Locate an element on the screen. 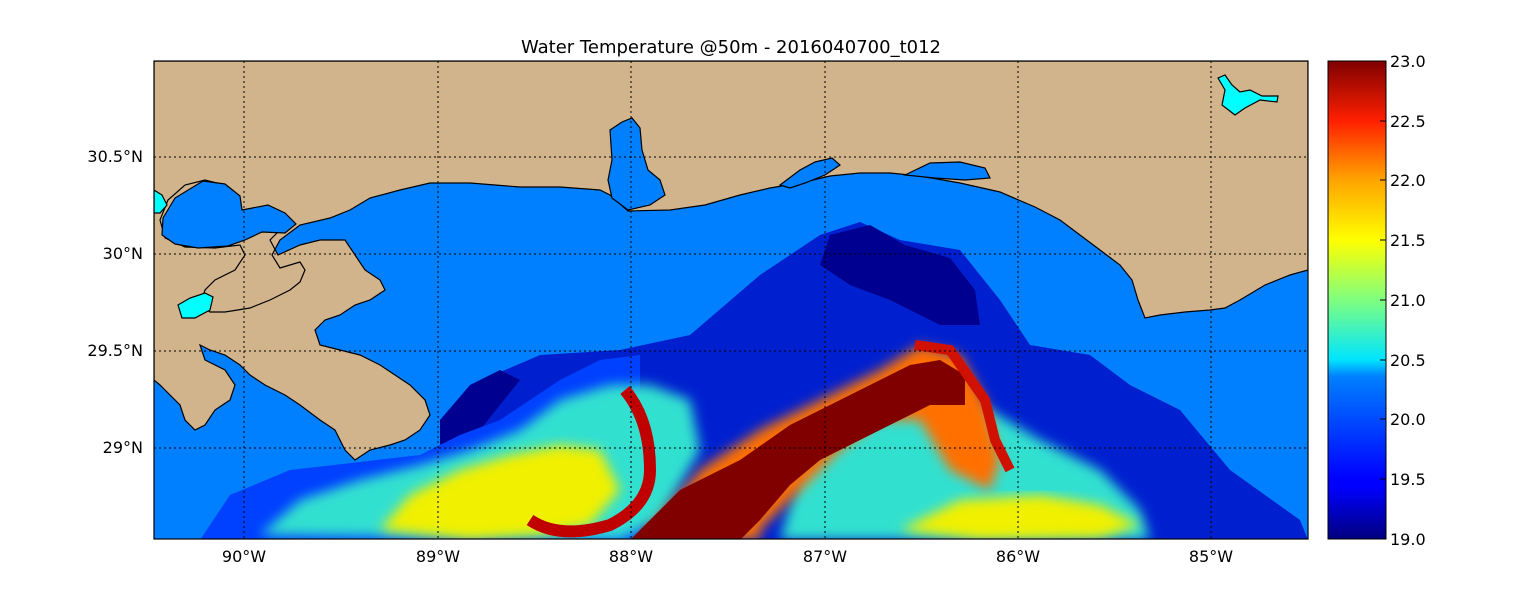 This screenshot has height=600, width=1539. mobile-bay is located at coordinates (636, 164).